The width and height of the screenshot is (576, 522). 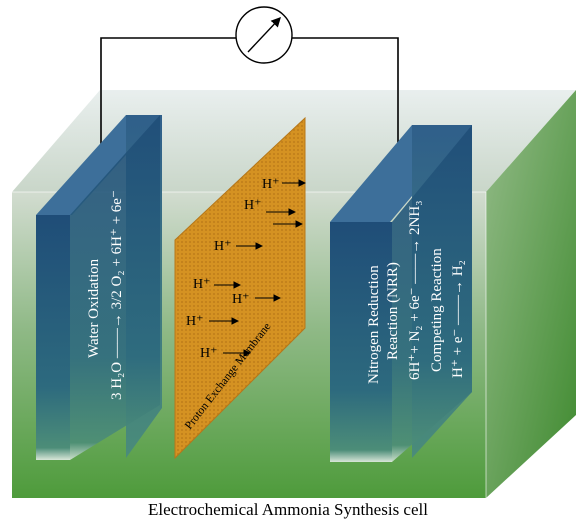 What do you see at coordinates (217, 284) in the screenshot?
I see `ion-4: H⁺` at bounding box center [217, 284].